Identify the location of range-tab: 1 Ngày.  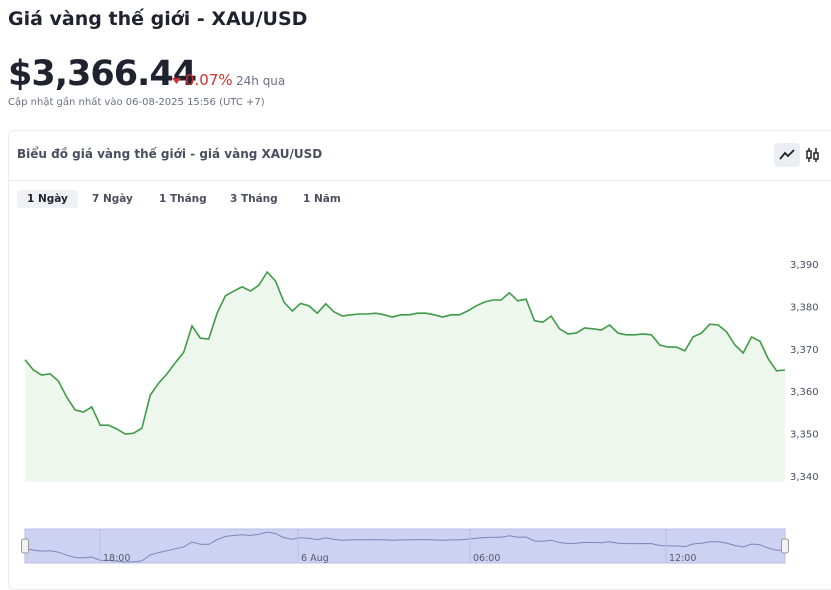
(47, 199).